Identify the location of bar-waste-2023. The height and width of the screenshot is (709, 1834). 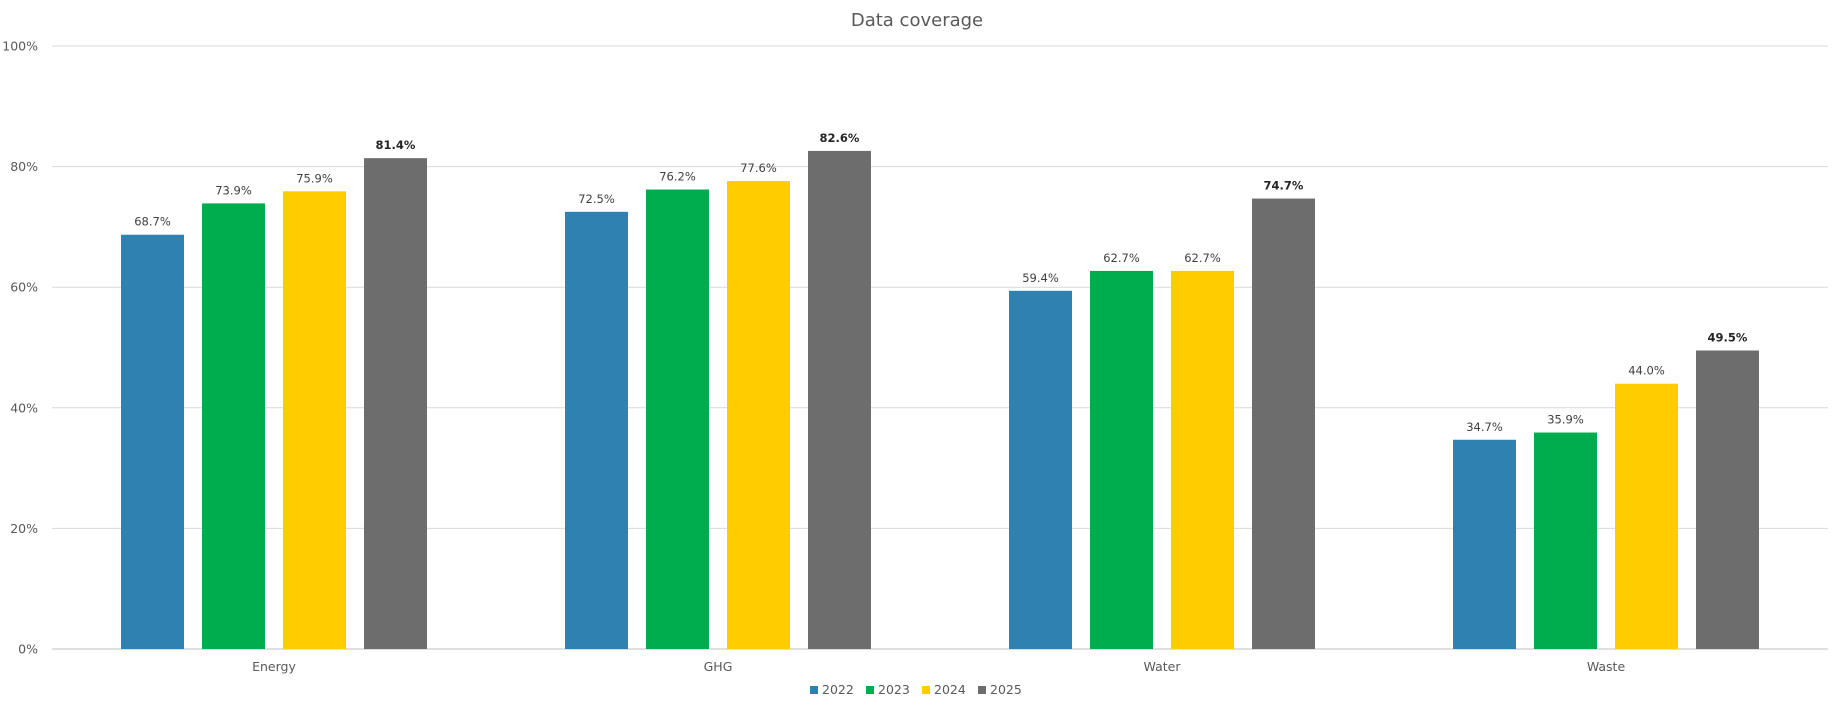
(1565, 540).